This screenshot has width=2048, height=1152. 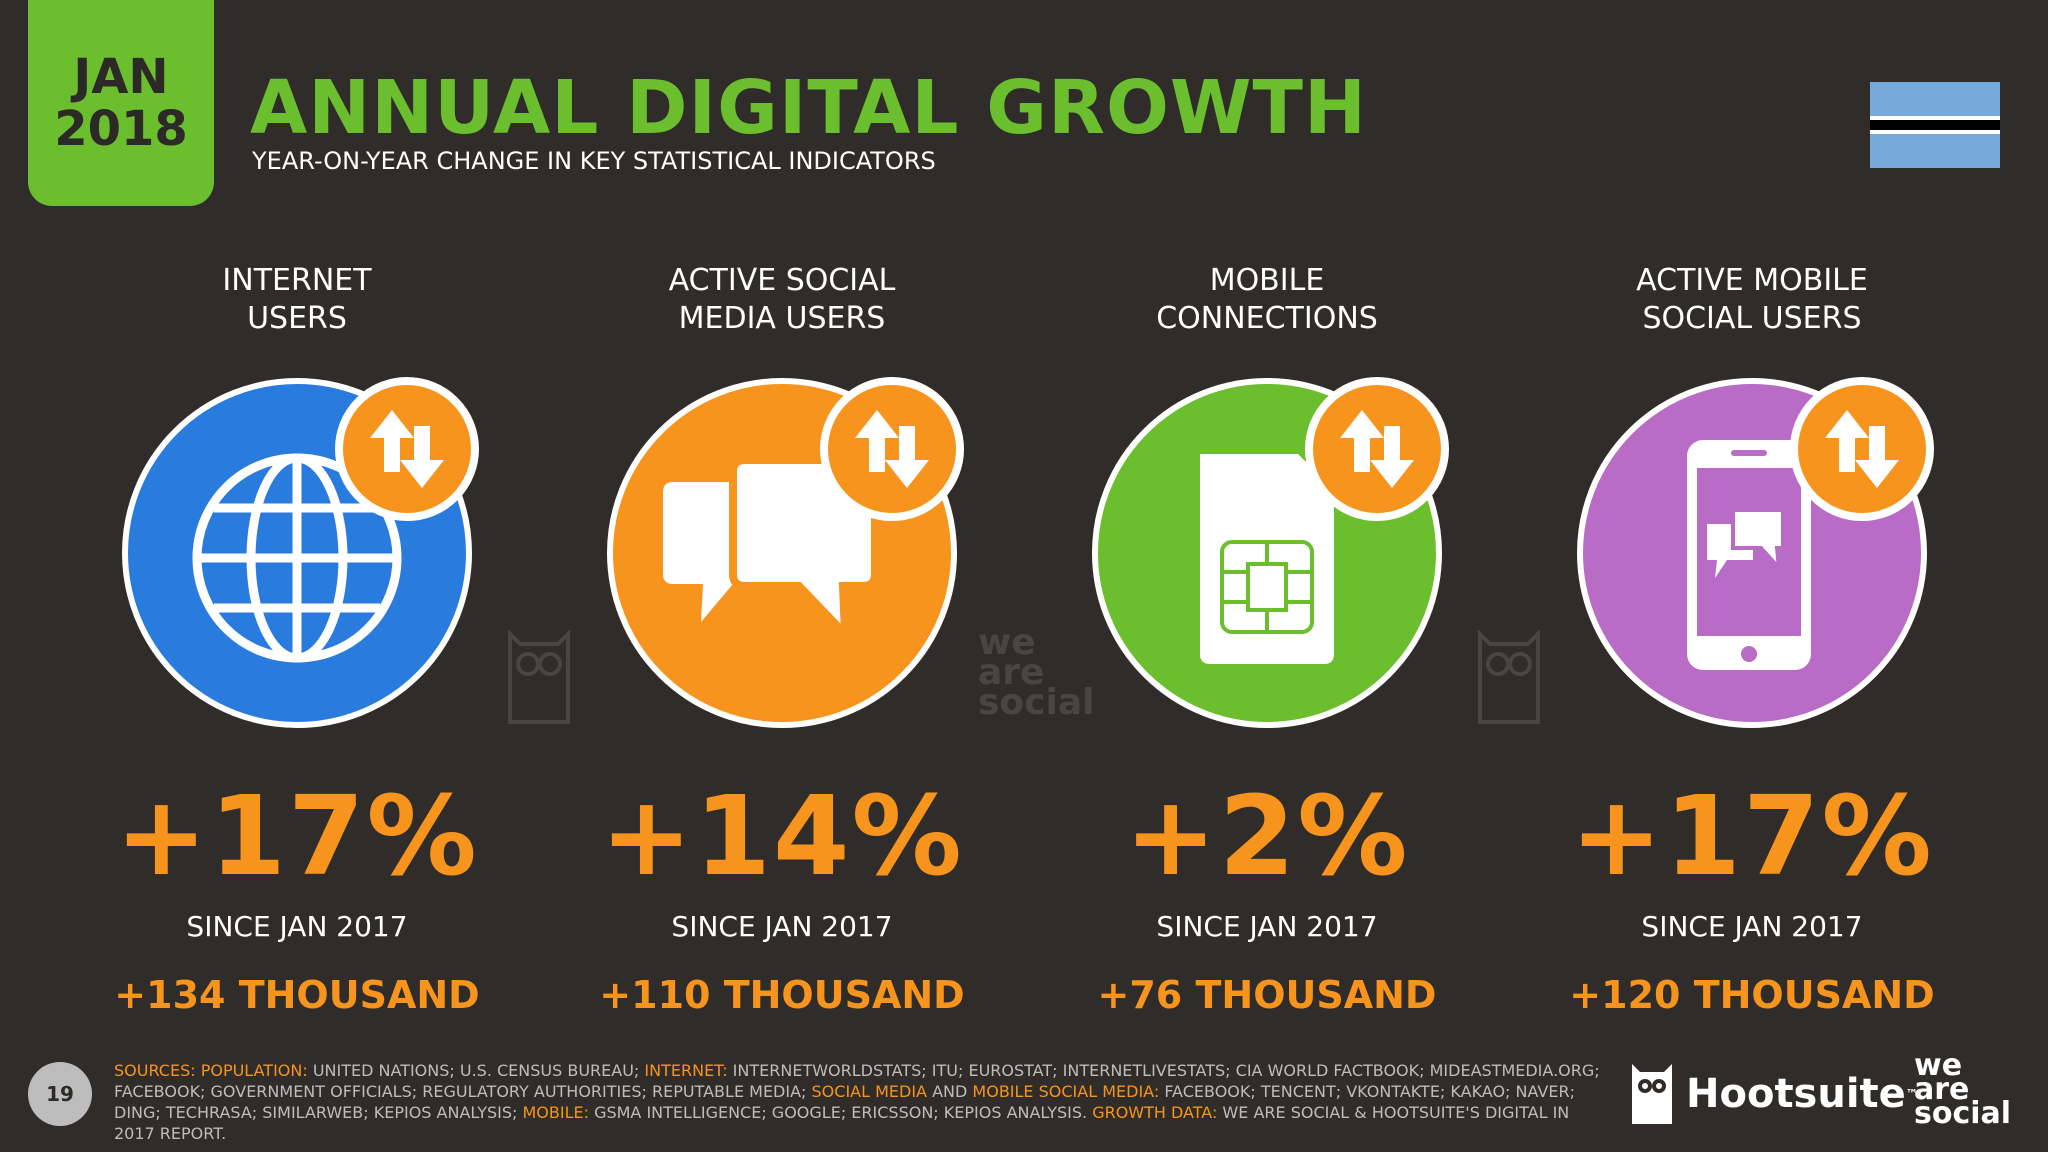 What do you see at coordinates (1752, 995) in the screenshot?
I see `metric-absolute: +120 THOUSAND` at bounding box center [1752, 995].